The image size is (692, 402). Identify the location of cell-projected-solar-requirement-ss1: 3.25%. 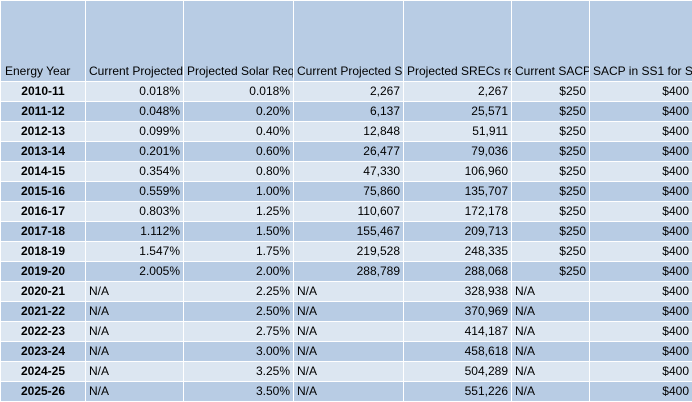
(239, 372).